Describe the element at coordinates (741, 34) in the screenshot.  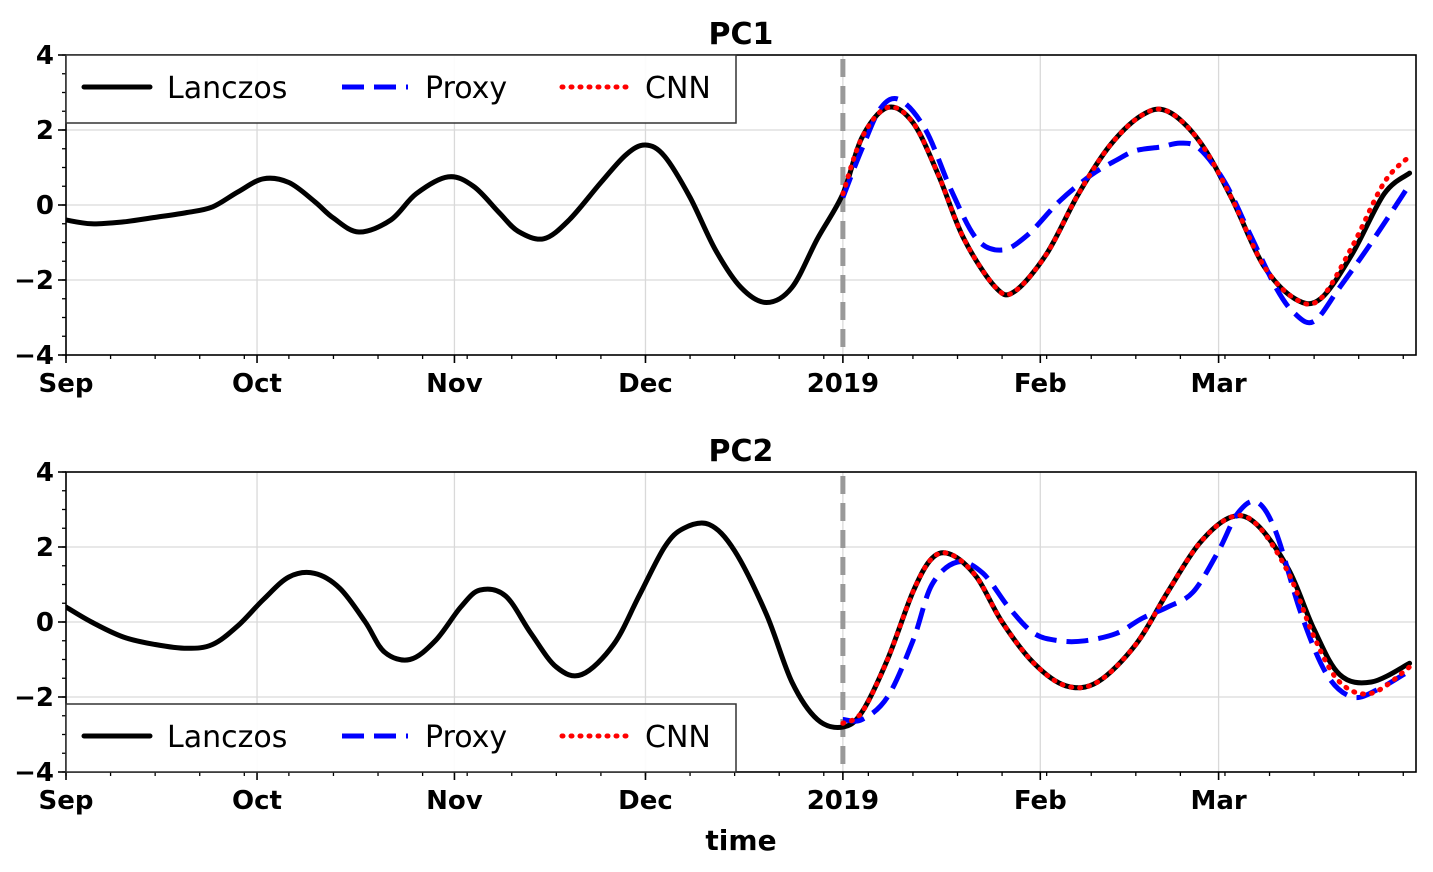
I see `chart-title: PC1` at that location.